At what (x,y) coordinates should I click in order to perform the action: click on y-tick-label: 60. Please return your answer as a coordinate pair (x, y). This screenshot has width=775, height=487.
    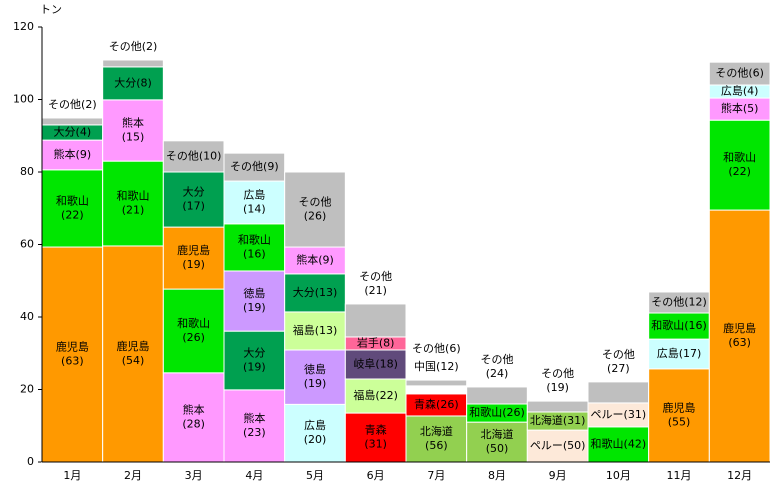
    Looking at the image, I should click on (27, 244).